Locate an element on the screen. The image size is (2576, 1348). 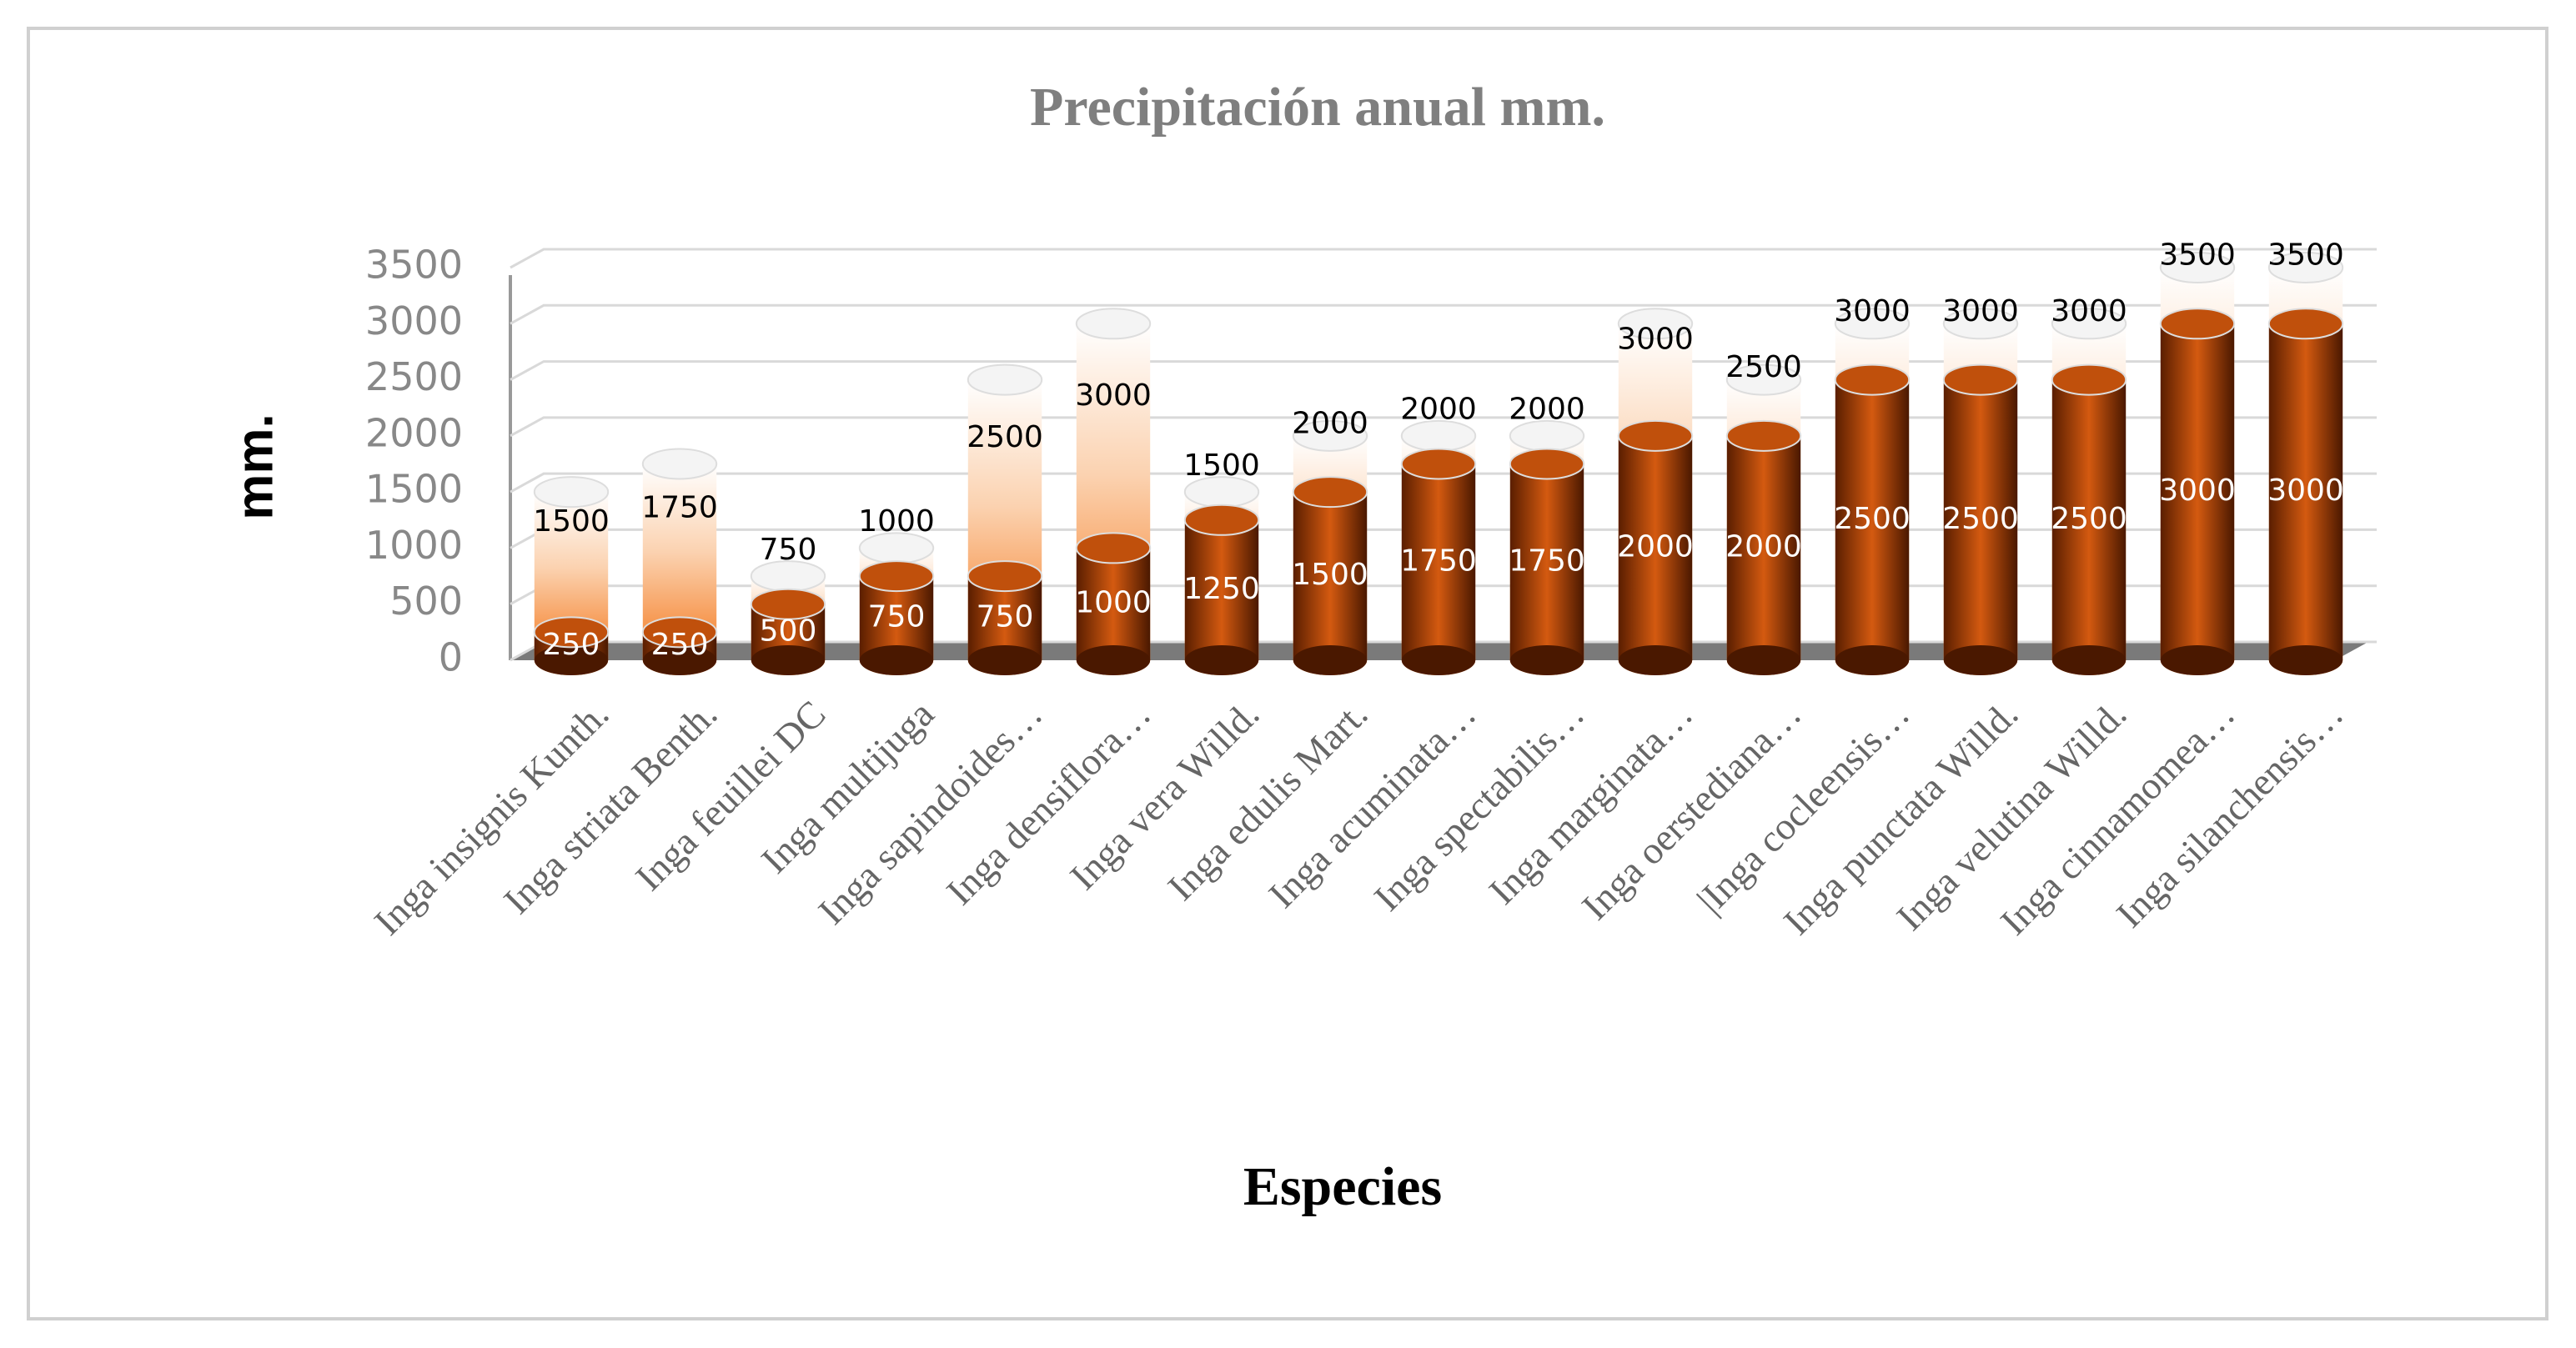
data-label: 250 is located at coordinates (680, 645).